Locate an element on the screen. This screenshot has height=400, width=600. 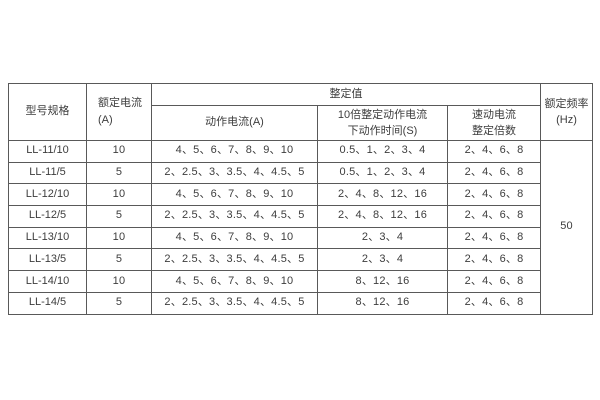
cell-model: LL-12/5 is located at coordinates (47, 216).